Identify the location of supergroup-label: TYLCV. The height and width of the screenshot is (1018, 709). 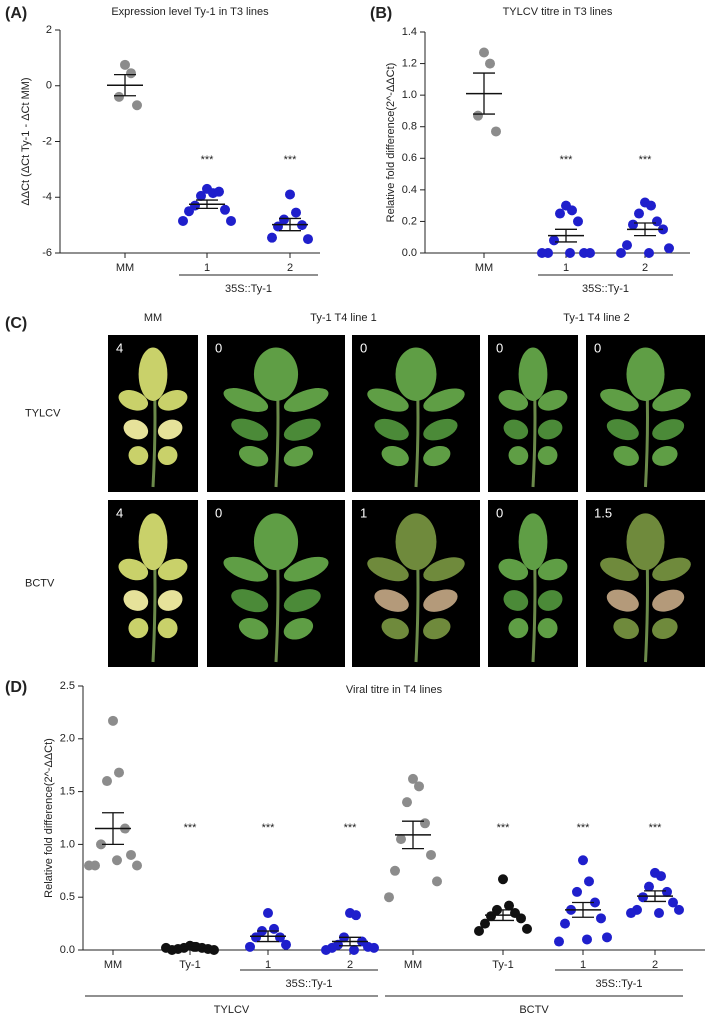
(232, 1010).